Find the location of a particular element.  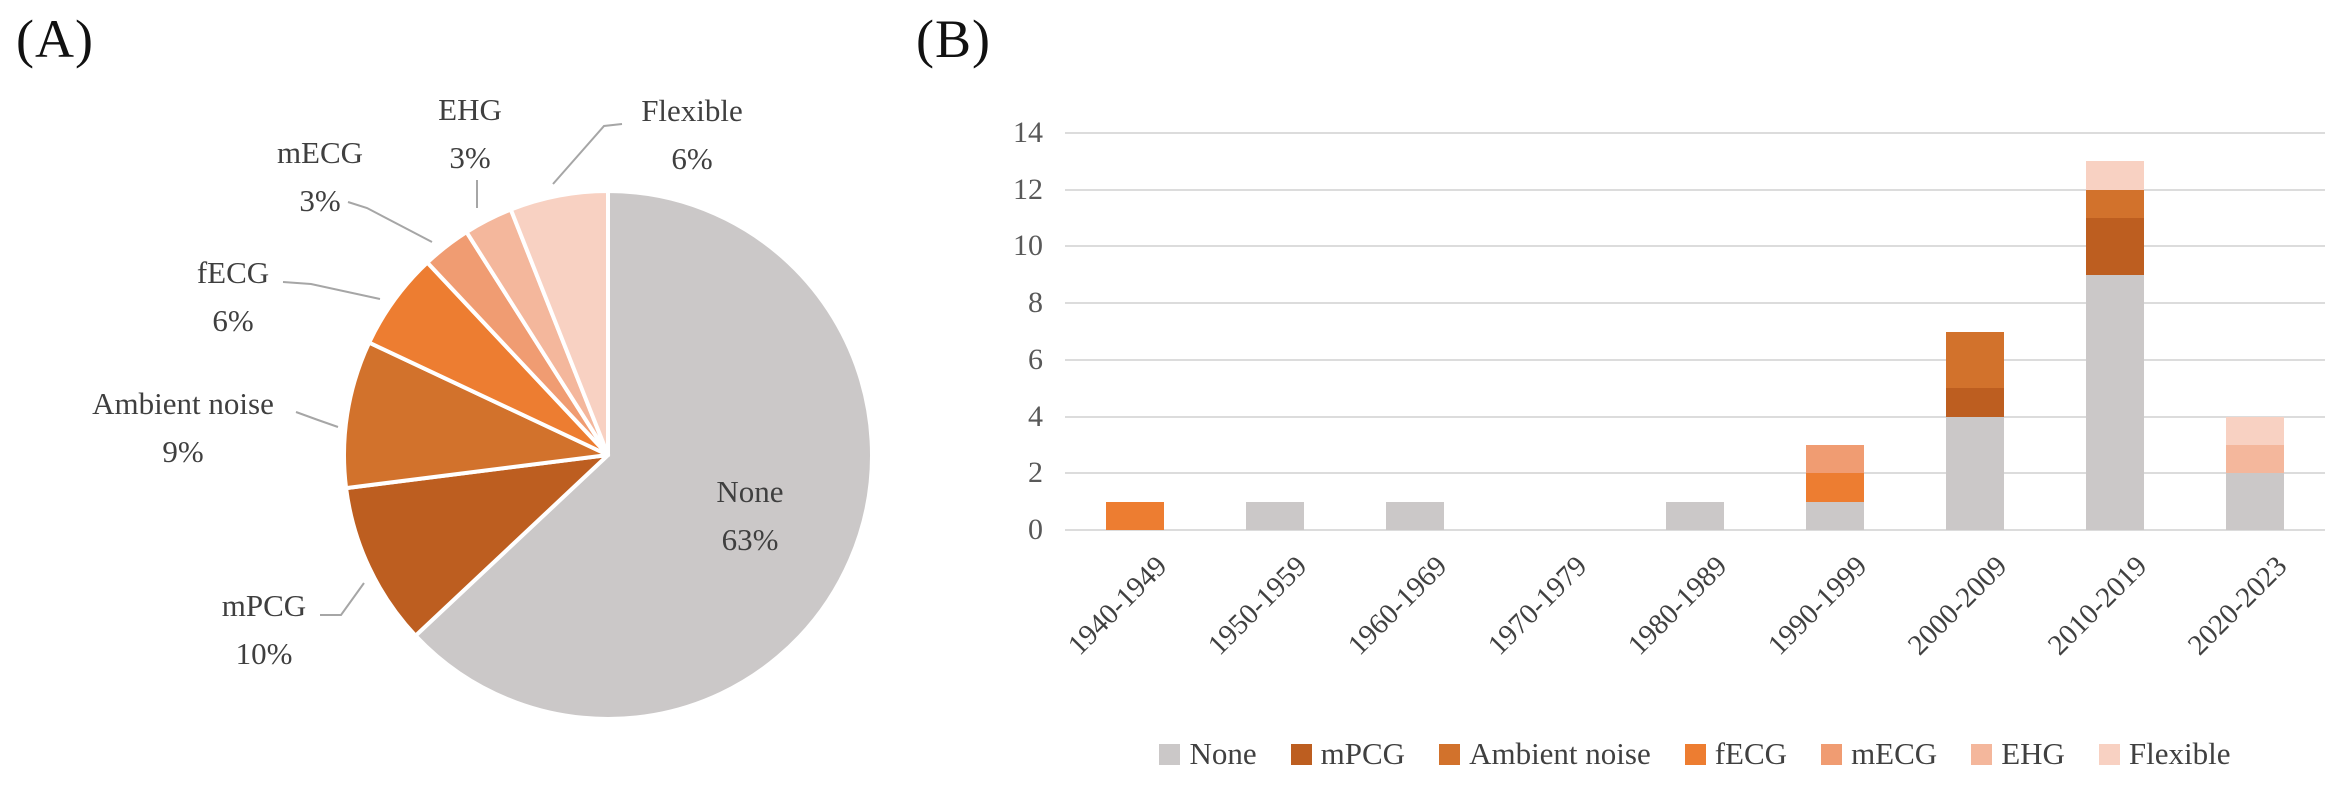

pie-label-none: None 63% is located at coordinates (750, 516).